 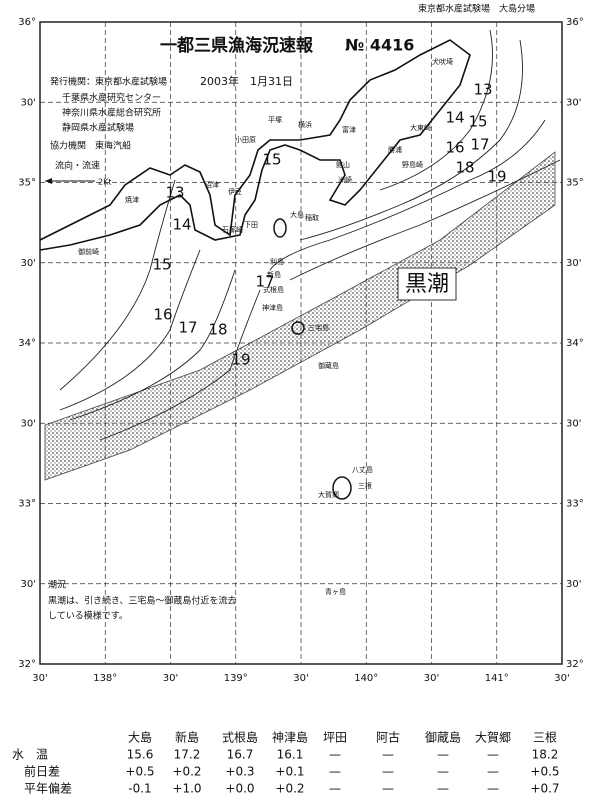 I want to click on place-name: 富津, so click(x=349, y=129).